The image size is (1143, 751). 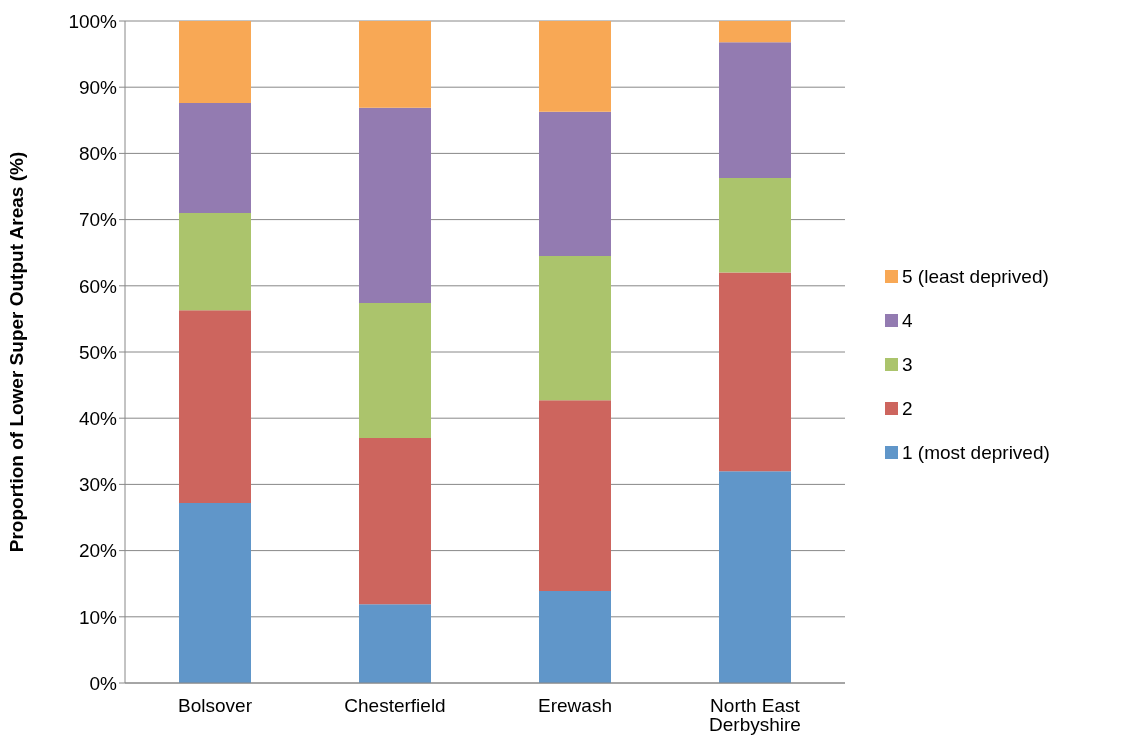 I want to click on legend-label: 2, so click(x=907, y=408).